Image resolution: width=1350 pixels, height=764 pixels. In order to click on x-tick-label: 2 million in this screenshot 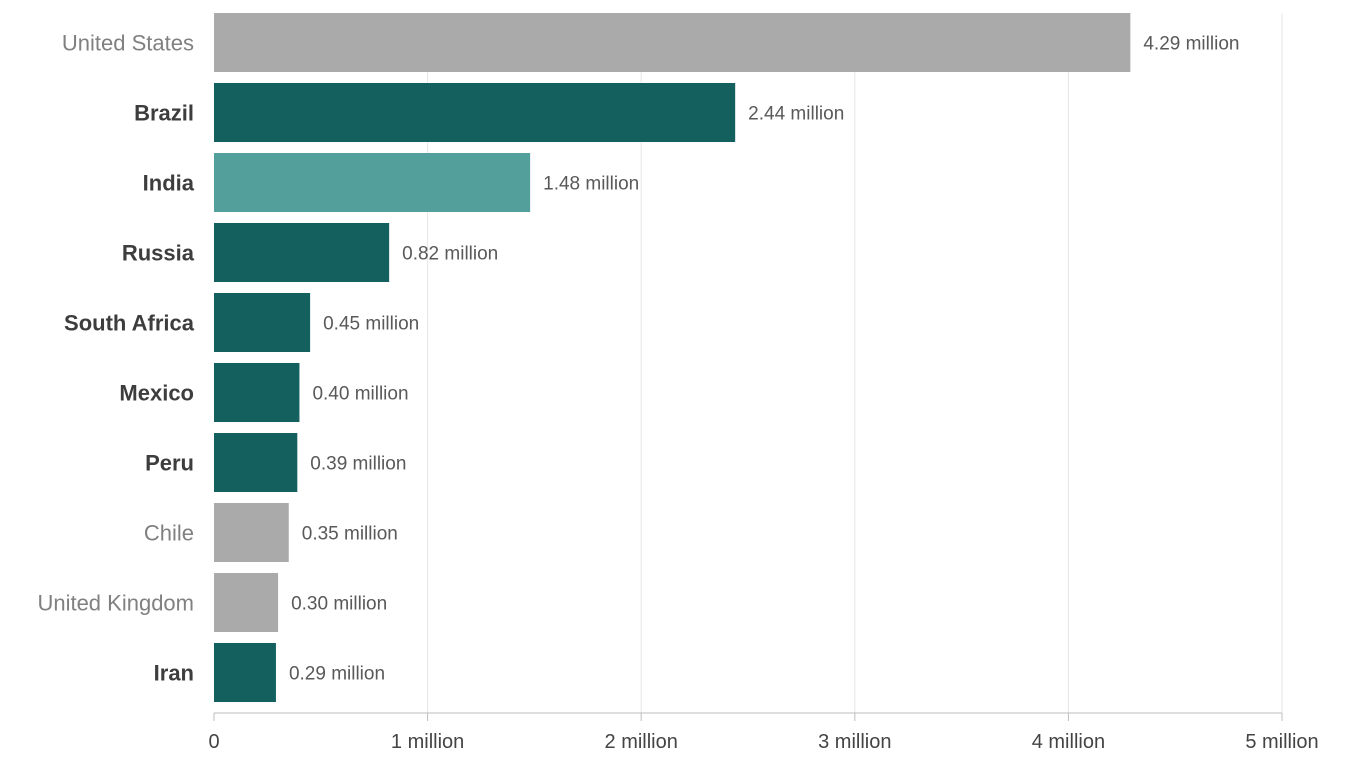, I will do `click(641, 742)`.